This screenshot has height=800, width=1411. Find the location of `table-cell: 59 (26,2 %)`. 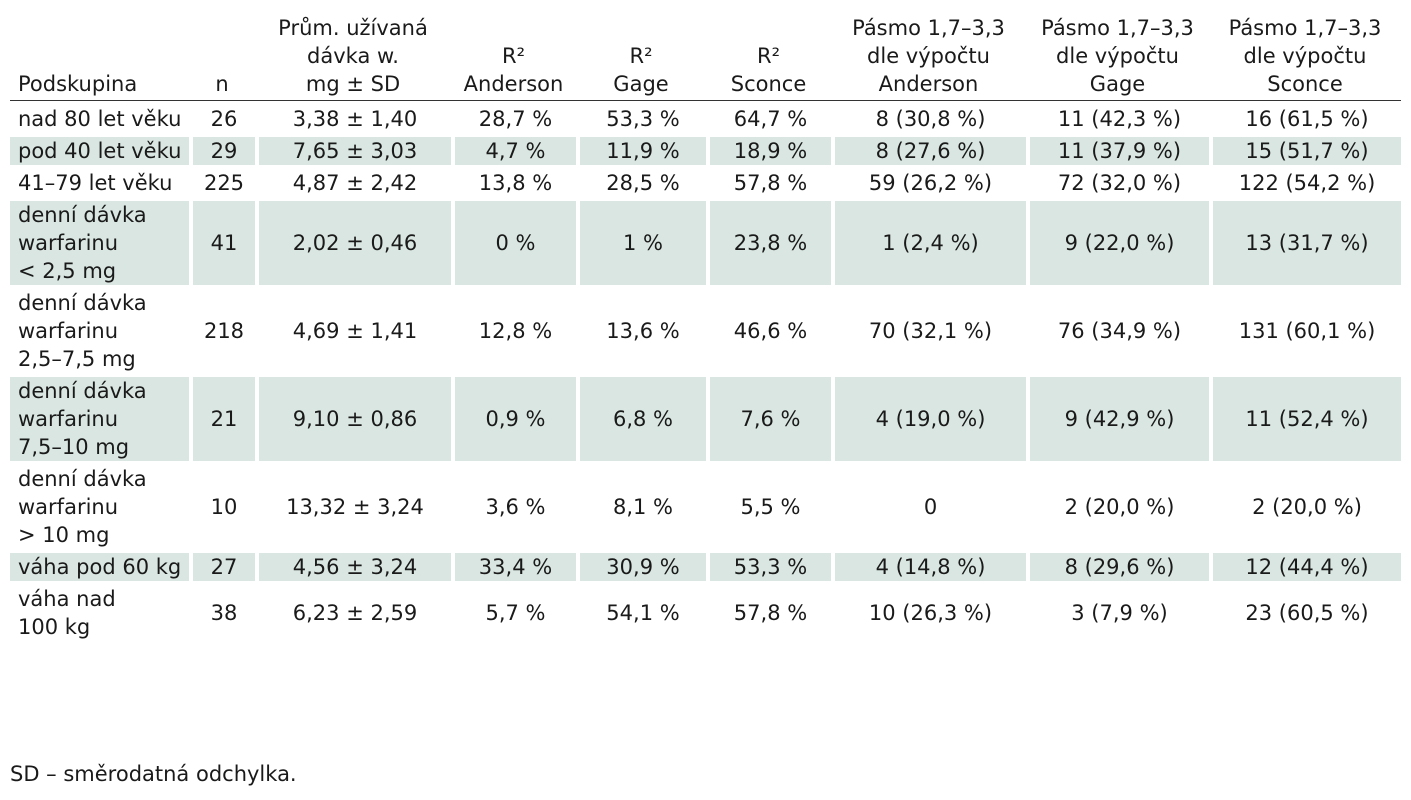

table-cell: 59 (26,2 %) is located at coordinates (928, 183).